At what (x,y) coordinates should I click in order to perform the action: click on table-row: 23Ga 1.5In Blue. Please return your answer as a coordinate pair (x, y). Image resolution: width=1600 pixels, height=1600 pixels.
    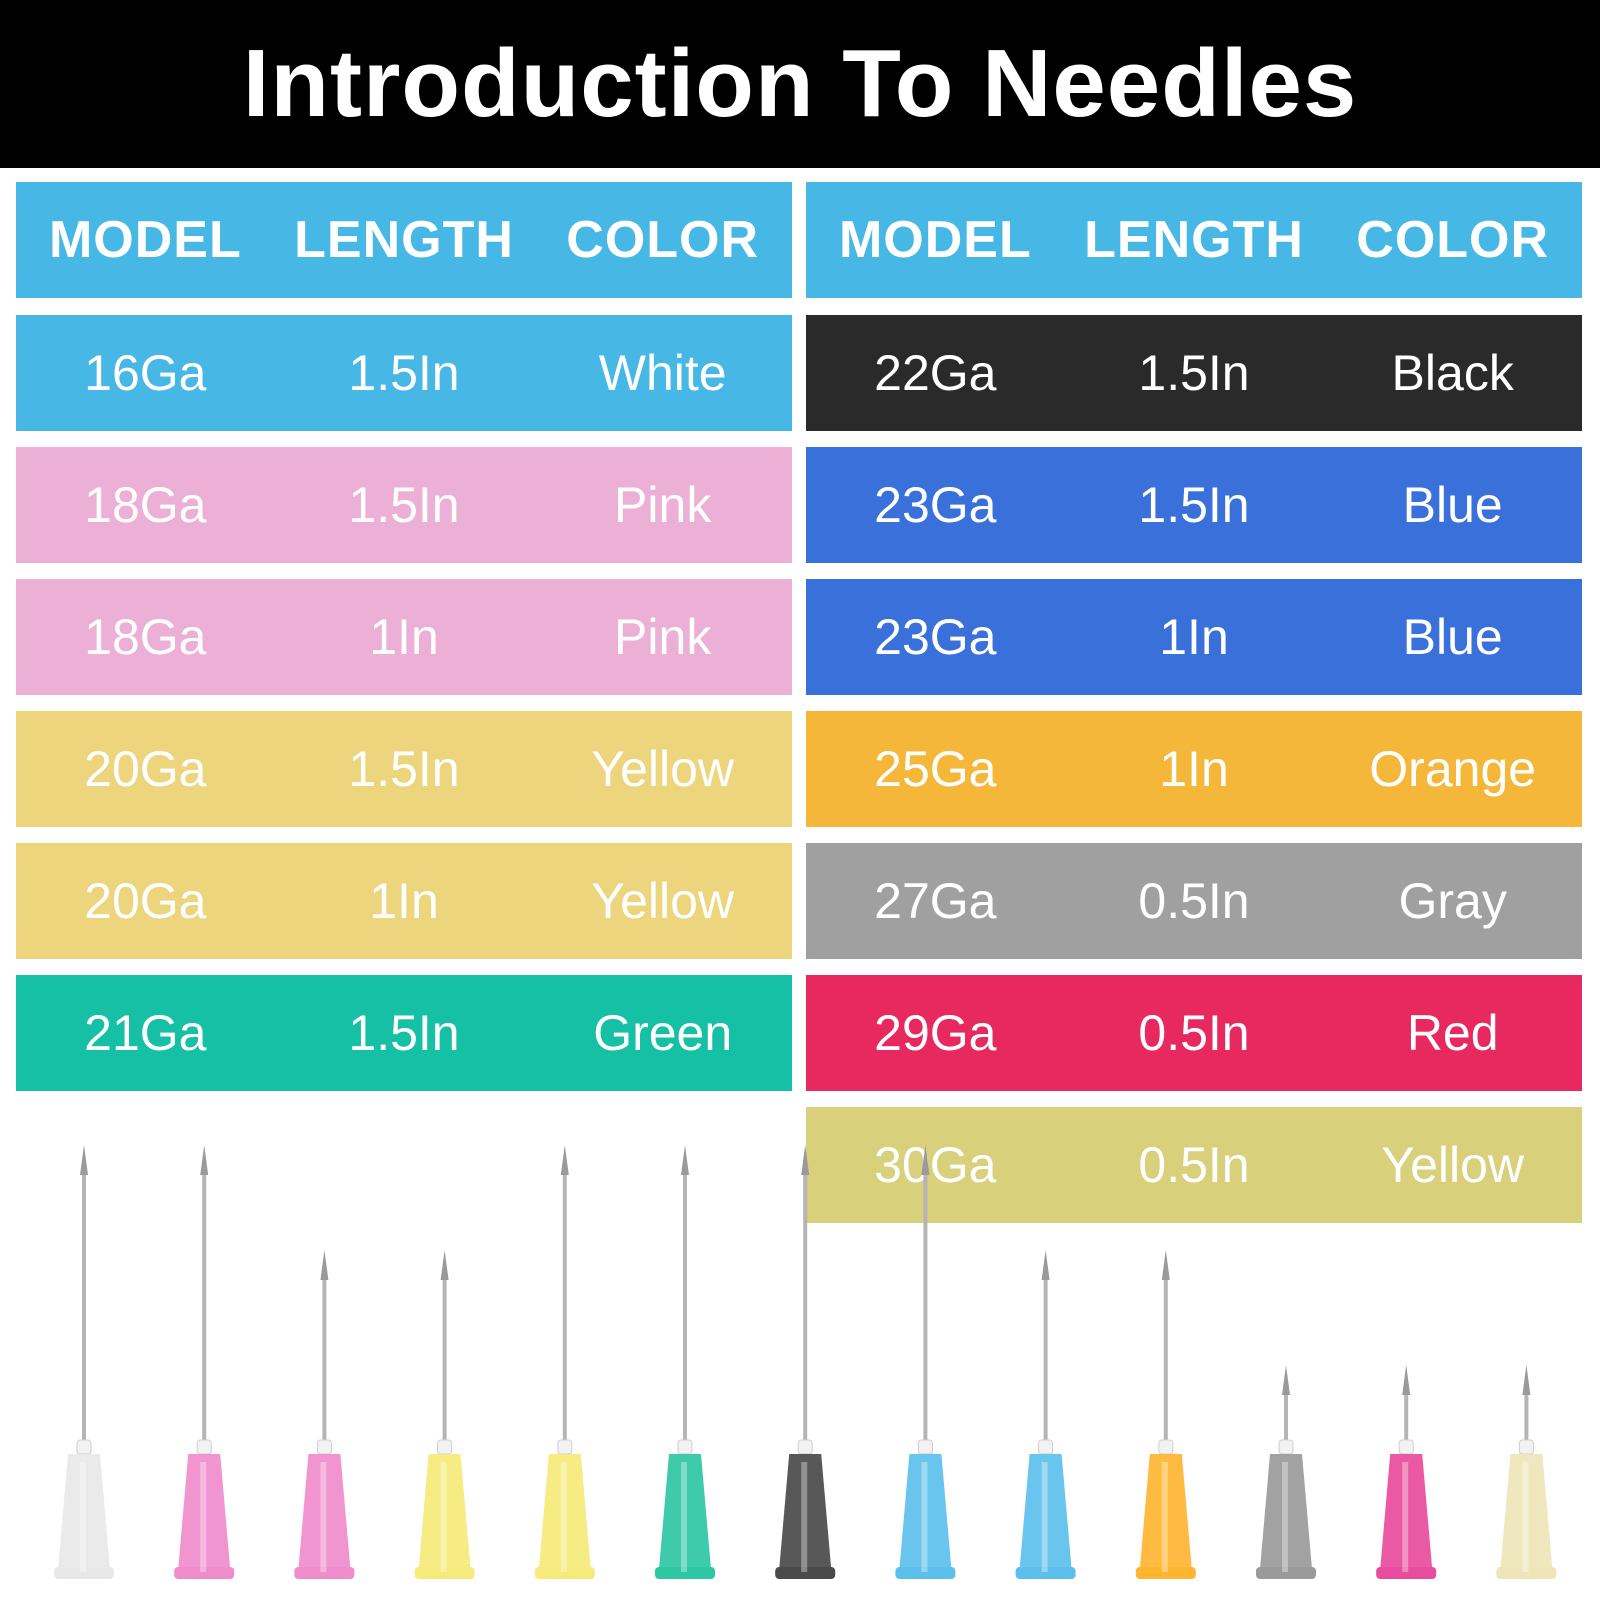
    Looking at the image, I should click on (1194, 505).